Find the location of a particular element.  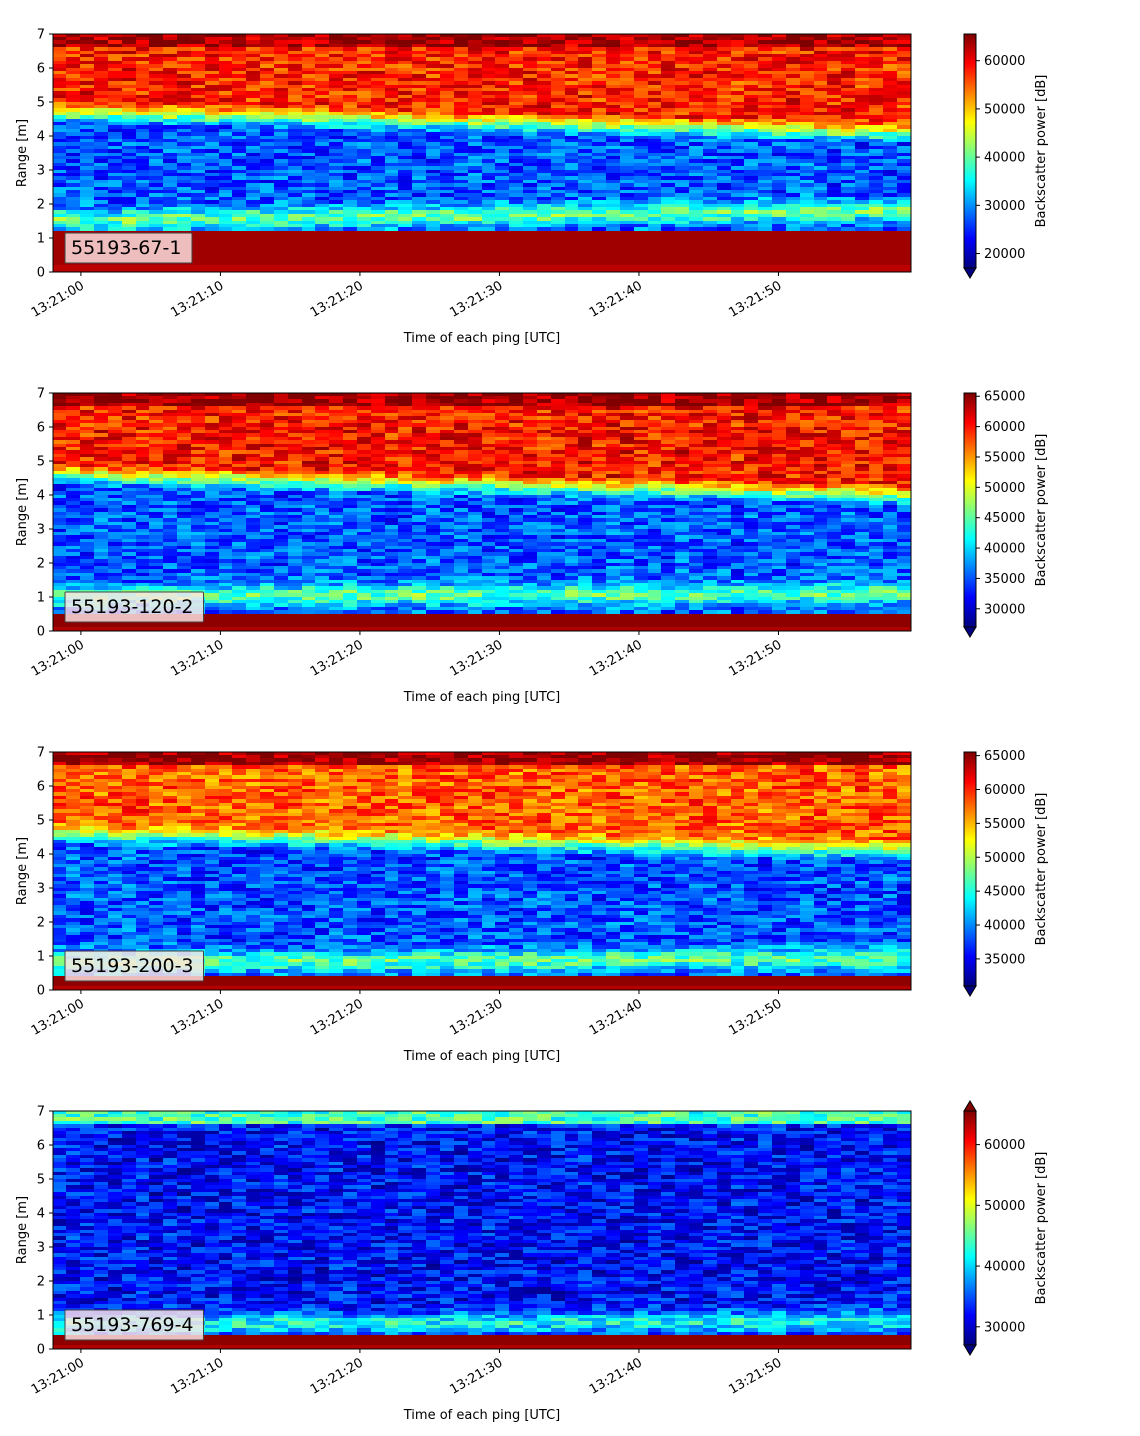

panel-label: 55193-120-2 is located at coordinates (134, 607).